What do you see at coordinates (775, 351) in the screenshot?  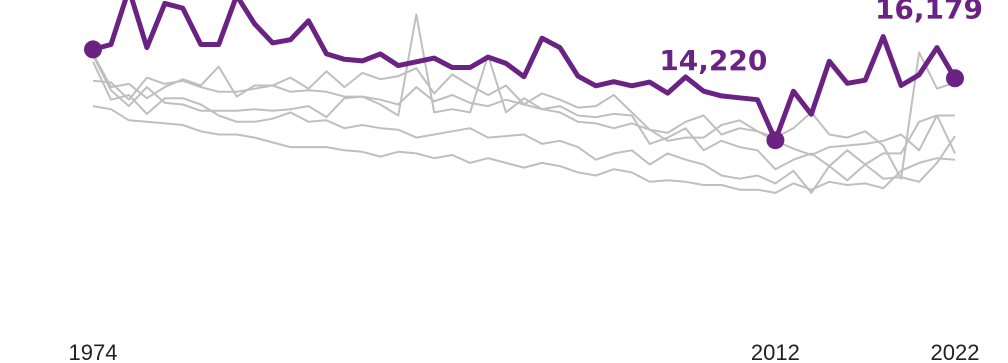 I see `x-tick-label-2012: 2012` at bounding box center [775, 351].